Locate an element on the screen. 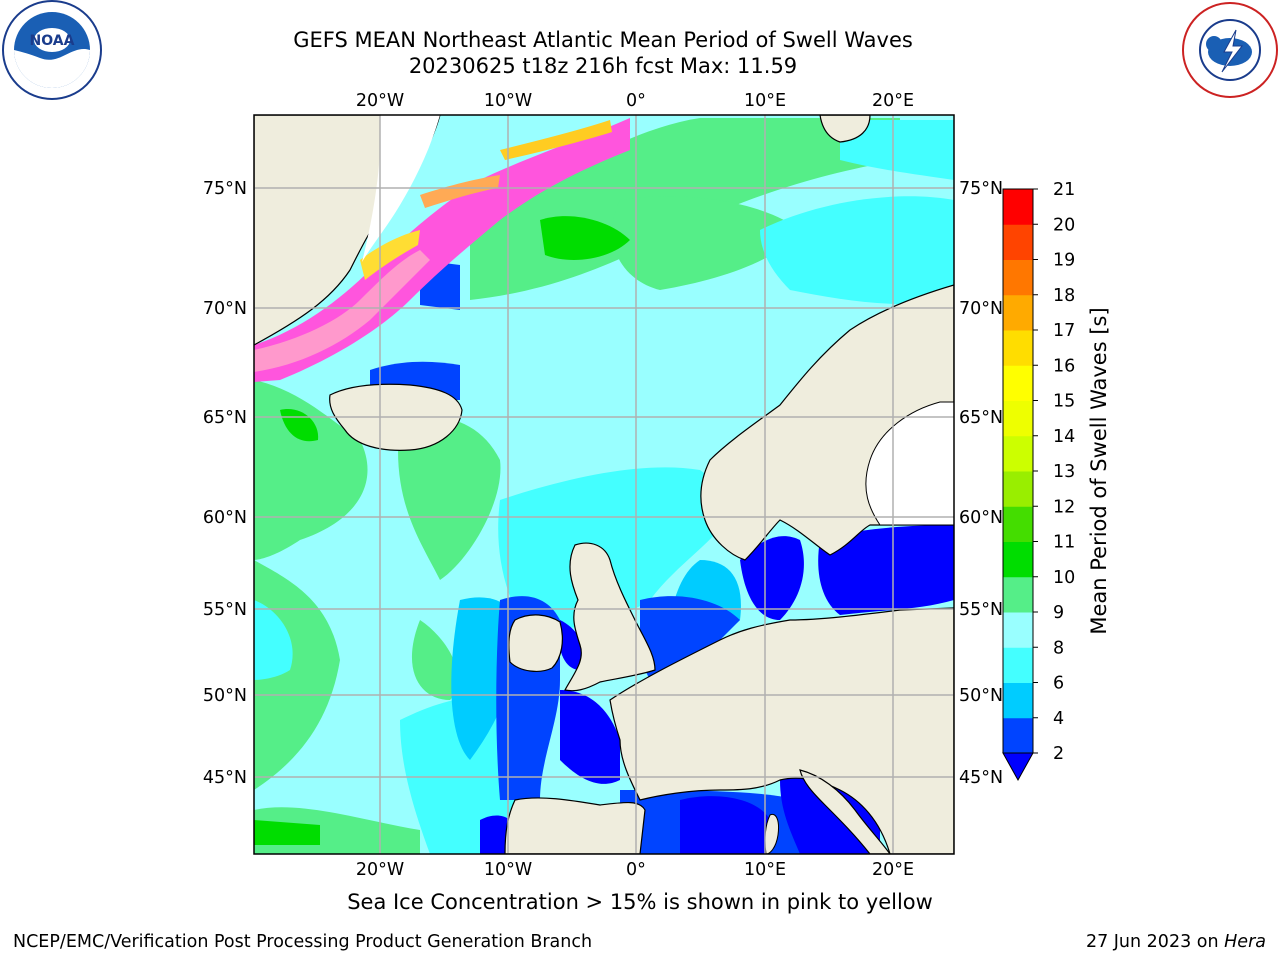  lat-labels-left: 75°N 70°N 65°N 60°N 55°N 50°N 45°N is located at coordinates (225, 483).